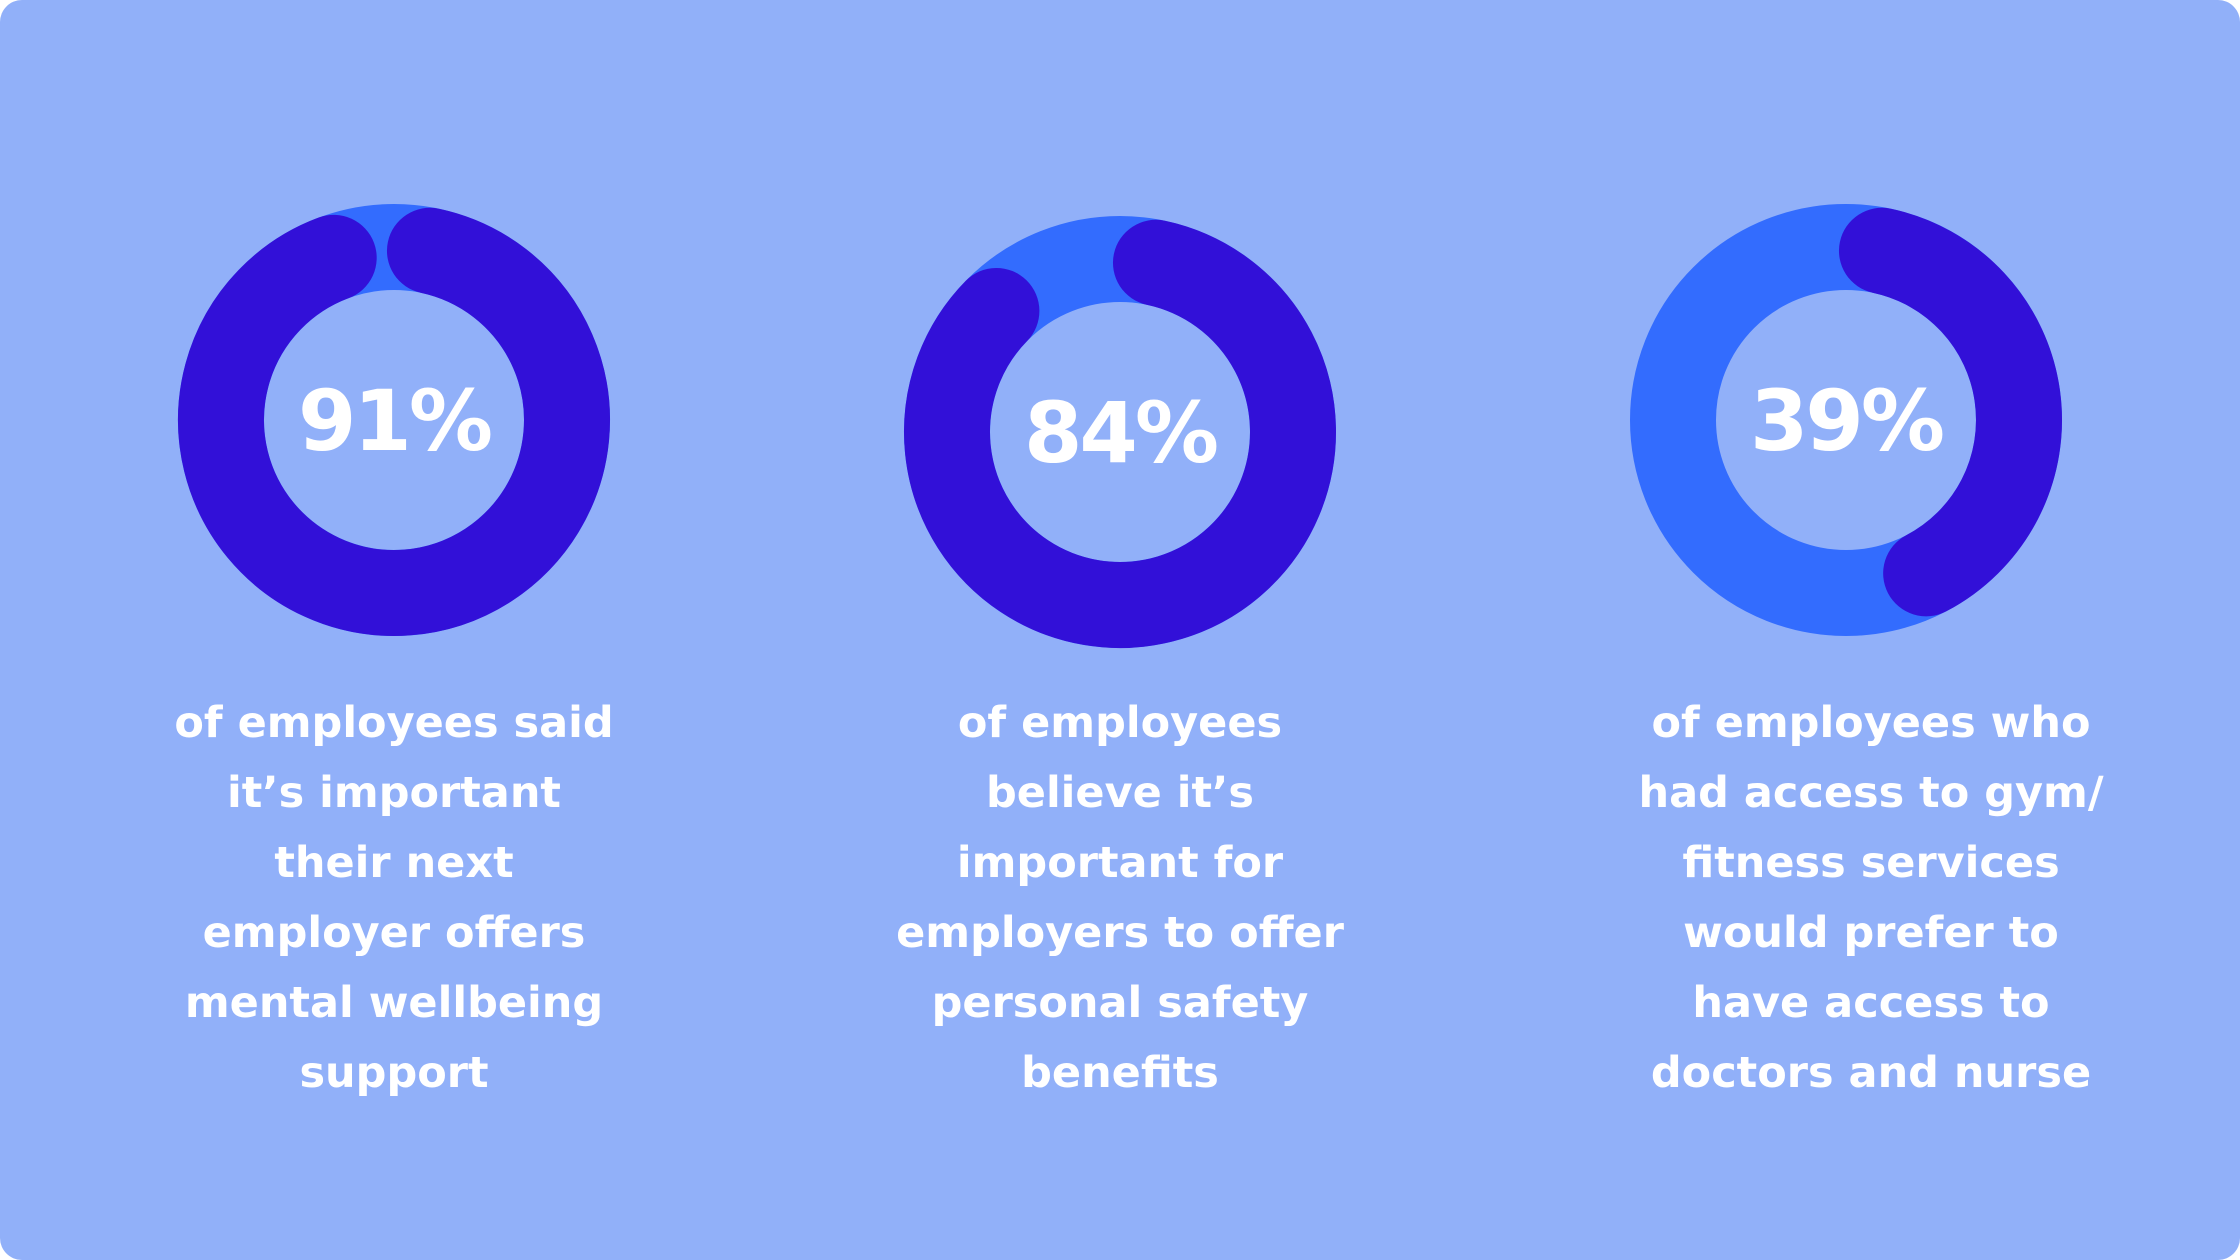 This screenshot has height=1260, width=2240. What do you see at coordinates (394, 933) in the screenshot?
I see `caption-line: employer offers` at bounding box center [394, 933].